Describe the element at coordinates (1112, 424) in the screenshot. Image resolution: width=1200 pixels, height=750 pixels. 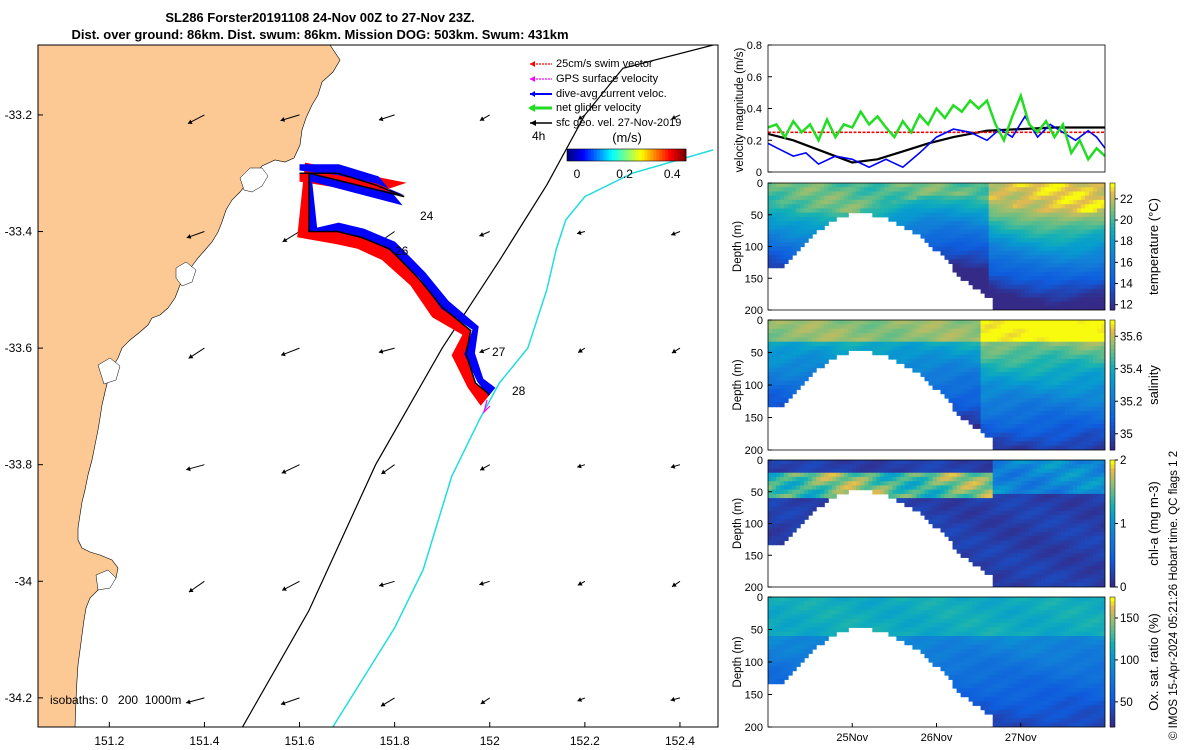
I see `section-colorbar-cell` at that location.